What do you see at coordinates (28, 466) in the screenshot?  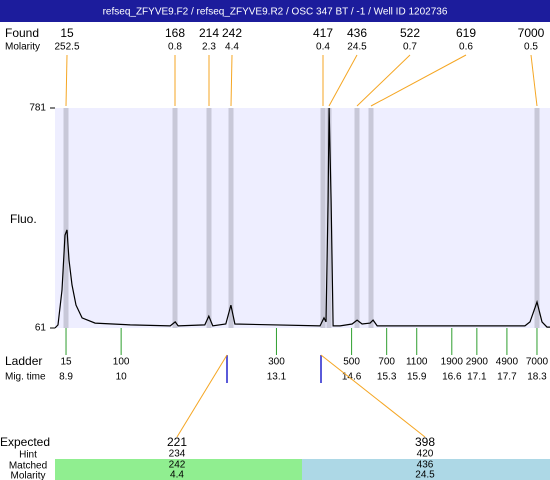 I see `matched-label: Matched` at bounding box center [28, 466].